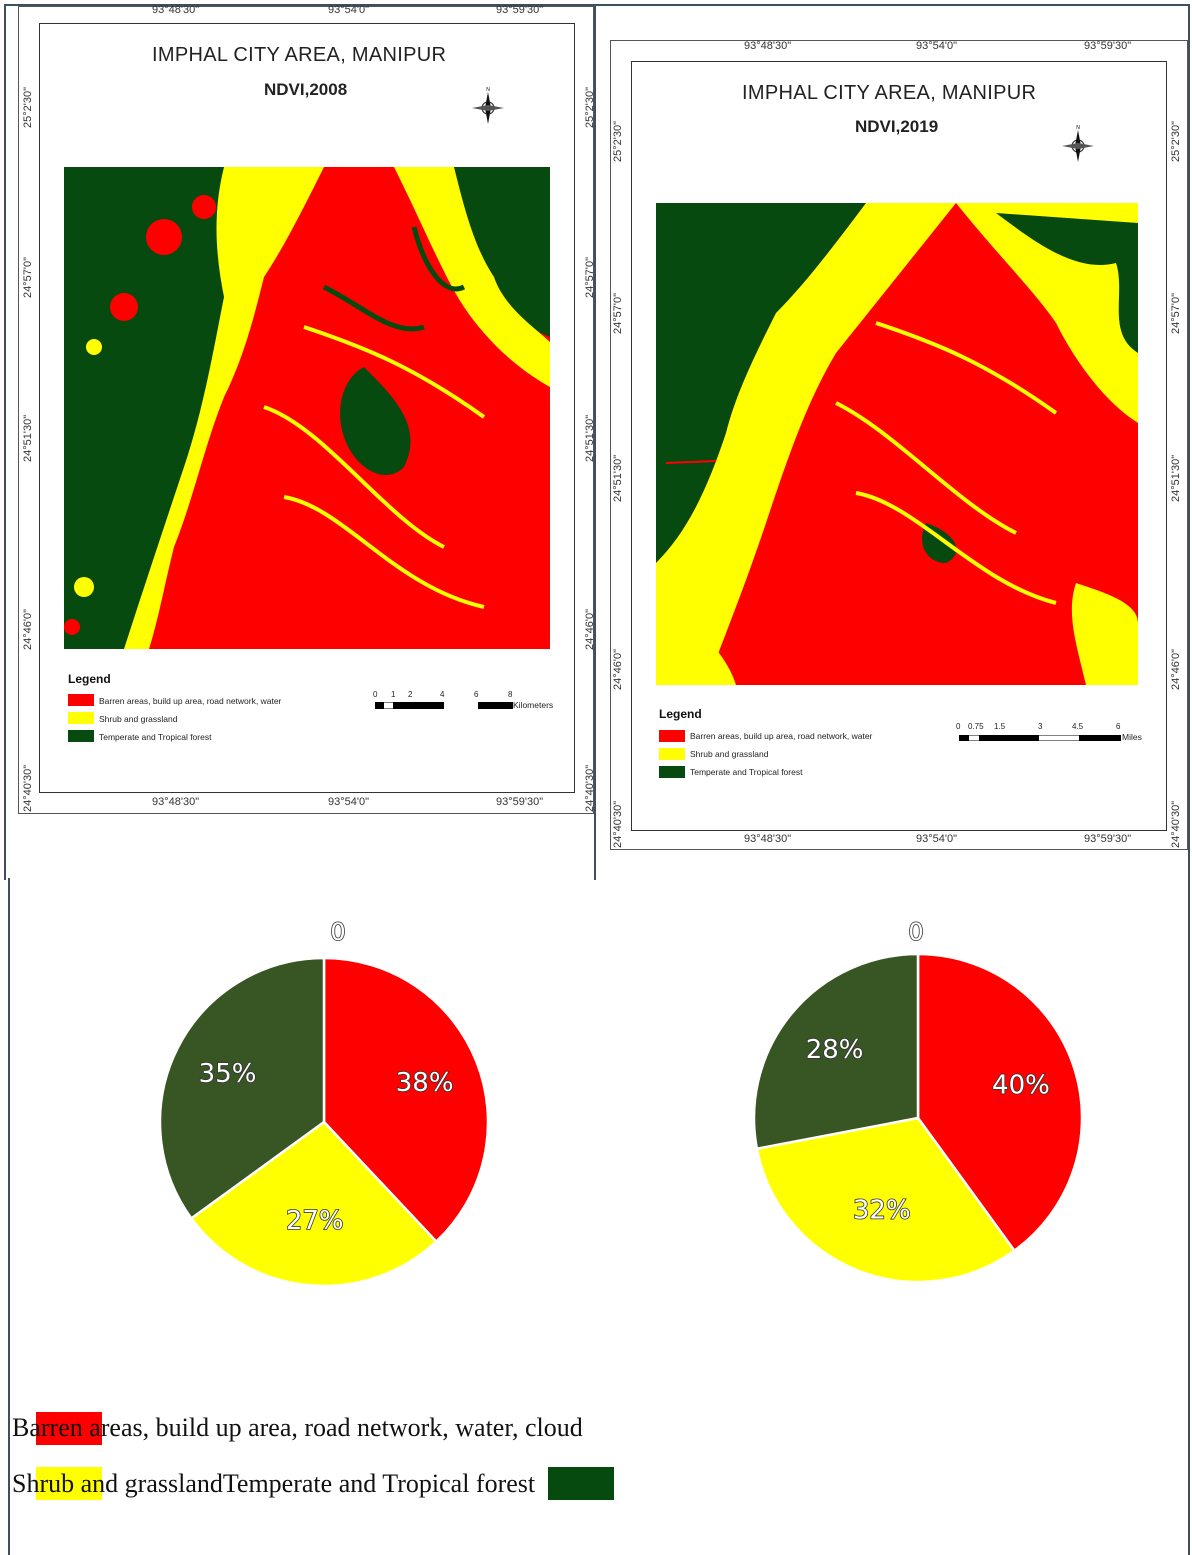 Image resolution: width=1192 pixels, height=1555 pixels. What do you see at coordinates (315, 1221) in the screenshot?
I see `pie-slice-label: 27%` at bounding box center [315, 1221].